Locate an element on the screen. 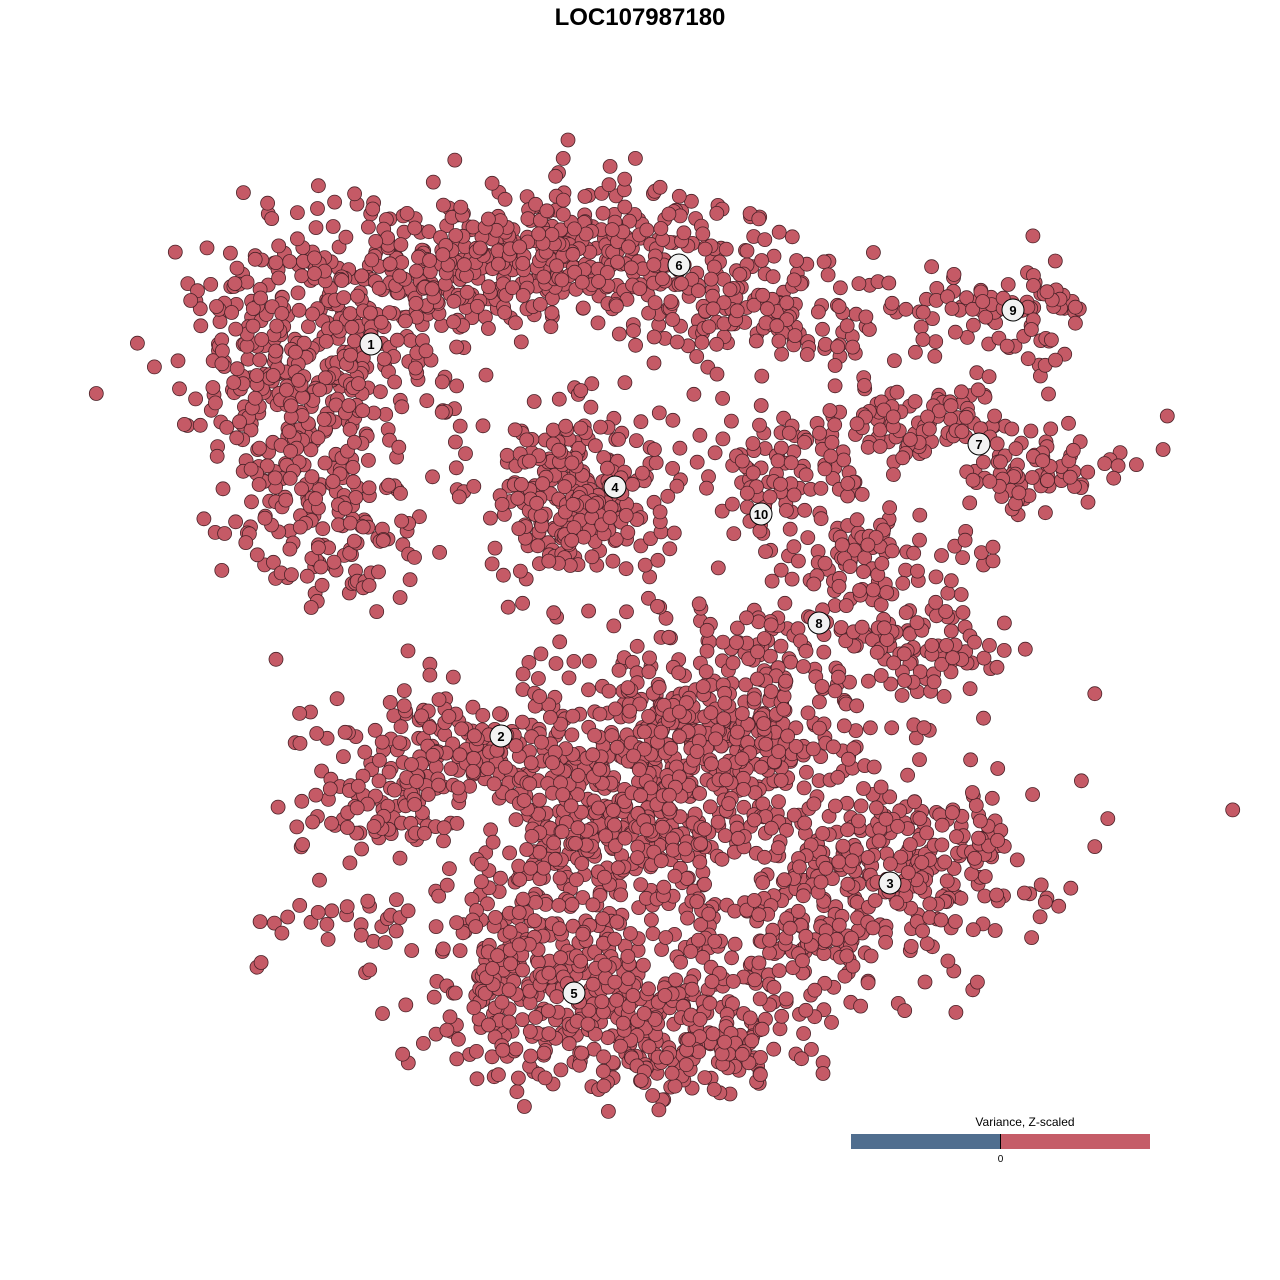 The width and height of the screenshot is (1280, 1280). cluster-label-text: 9 is located at coordinates (1012, 310).